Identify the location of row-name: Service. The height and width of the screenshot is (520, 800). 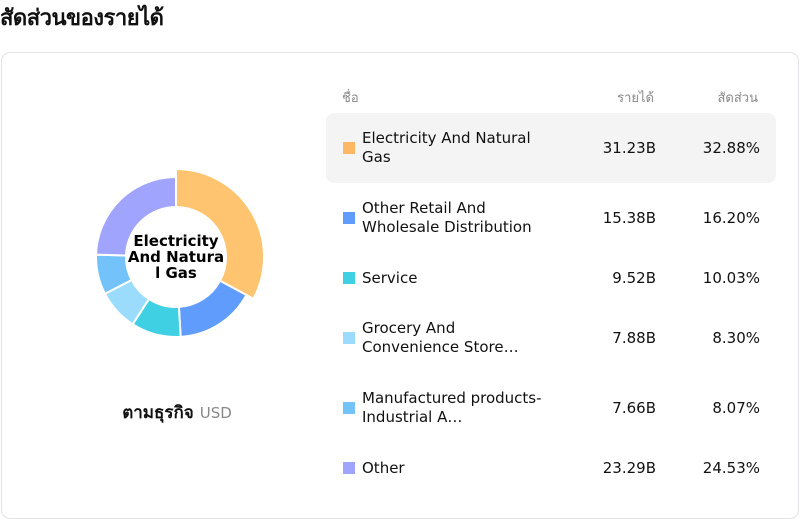
(390, 277).